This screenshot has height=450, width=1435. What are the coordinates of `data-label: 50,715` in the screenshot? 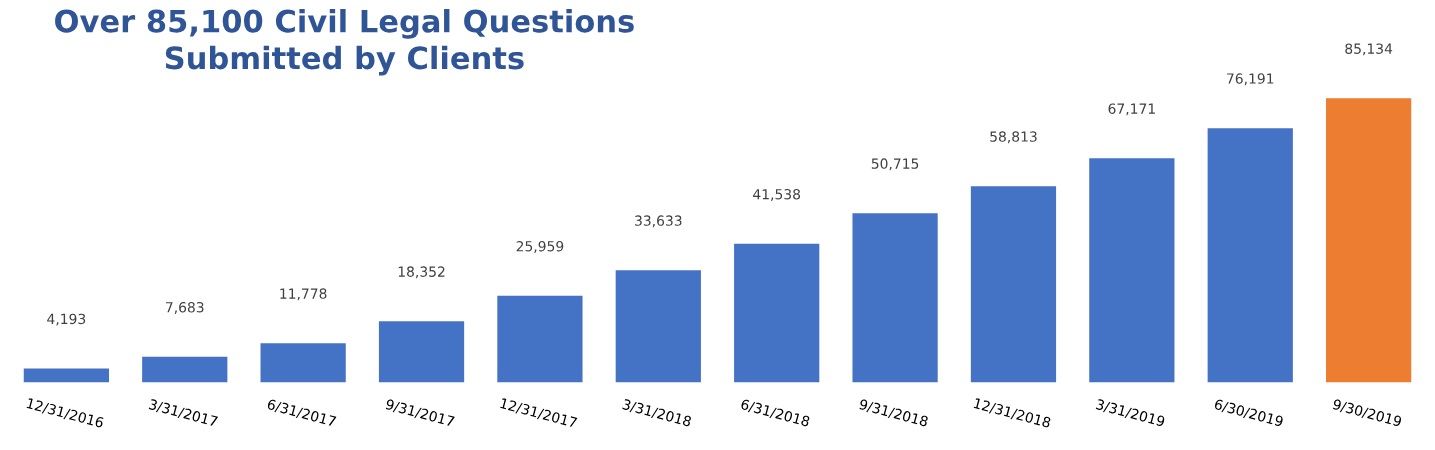 It's located at (895, 164).